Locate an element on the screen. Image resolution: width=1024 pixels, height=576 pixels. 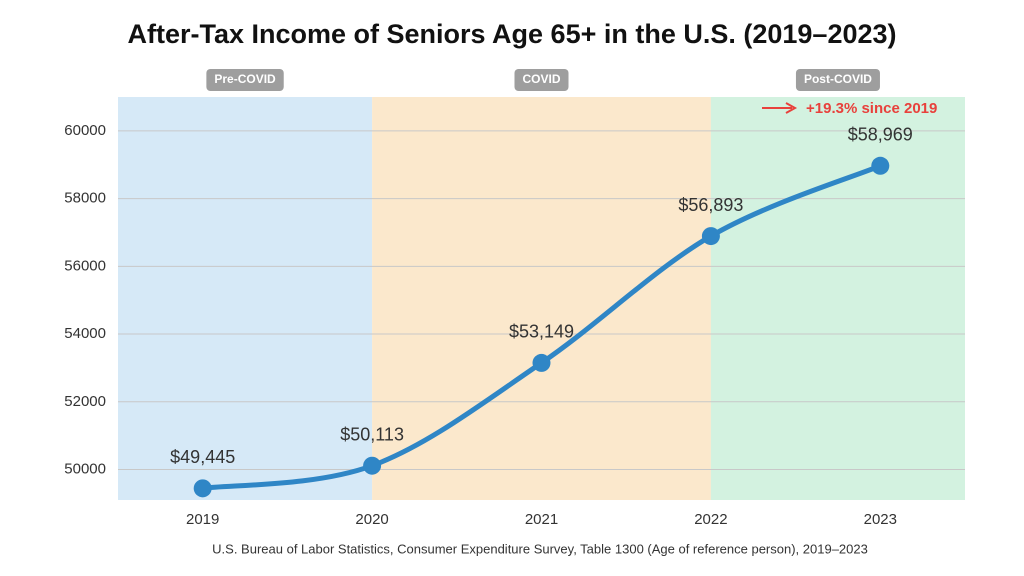
data-label: $53,149 is located at coordinates (541, 332).